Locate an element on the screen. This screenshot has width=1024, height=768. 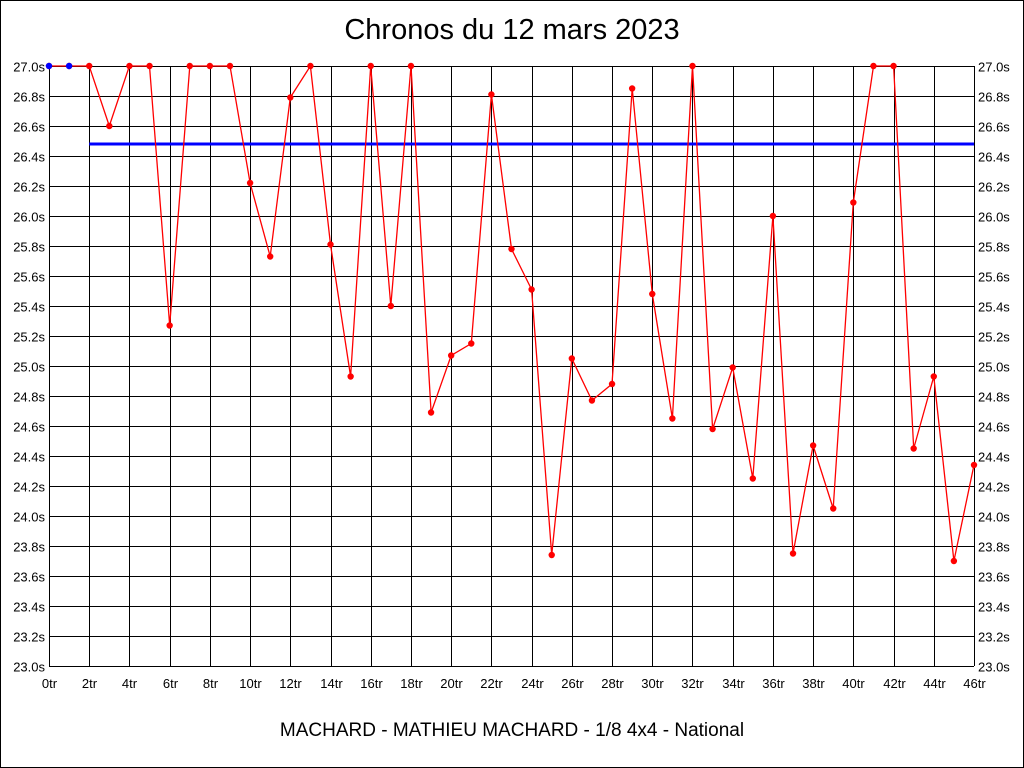
x-tick-label: 22tr is located at coordinates (491, 683).